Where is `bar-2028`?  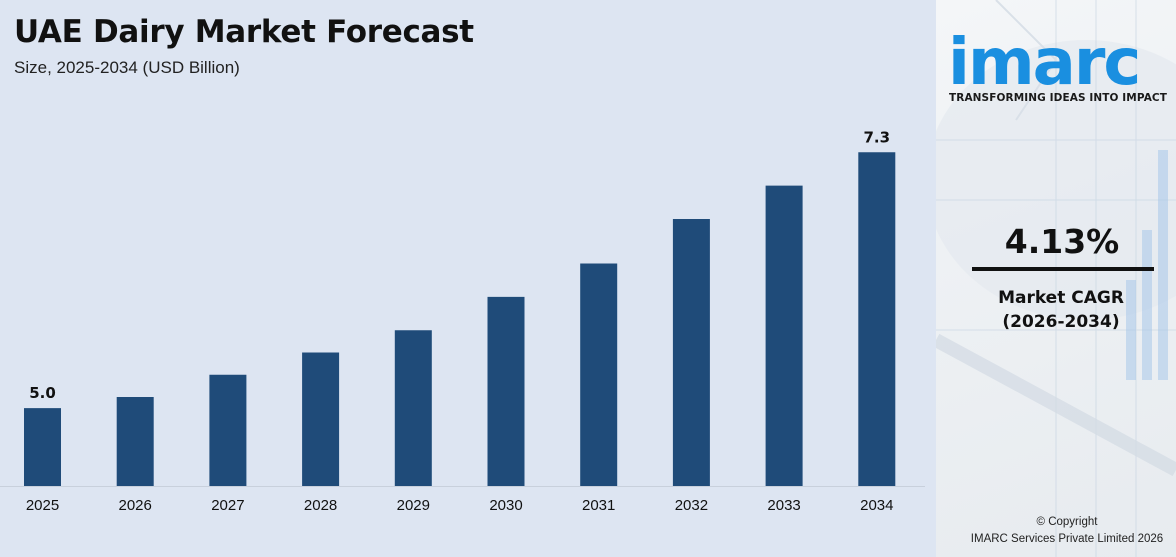 bar-2028 is located at coordinates (321, 419).